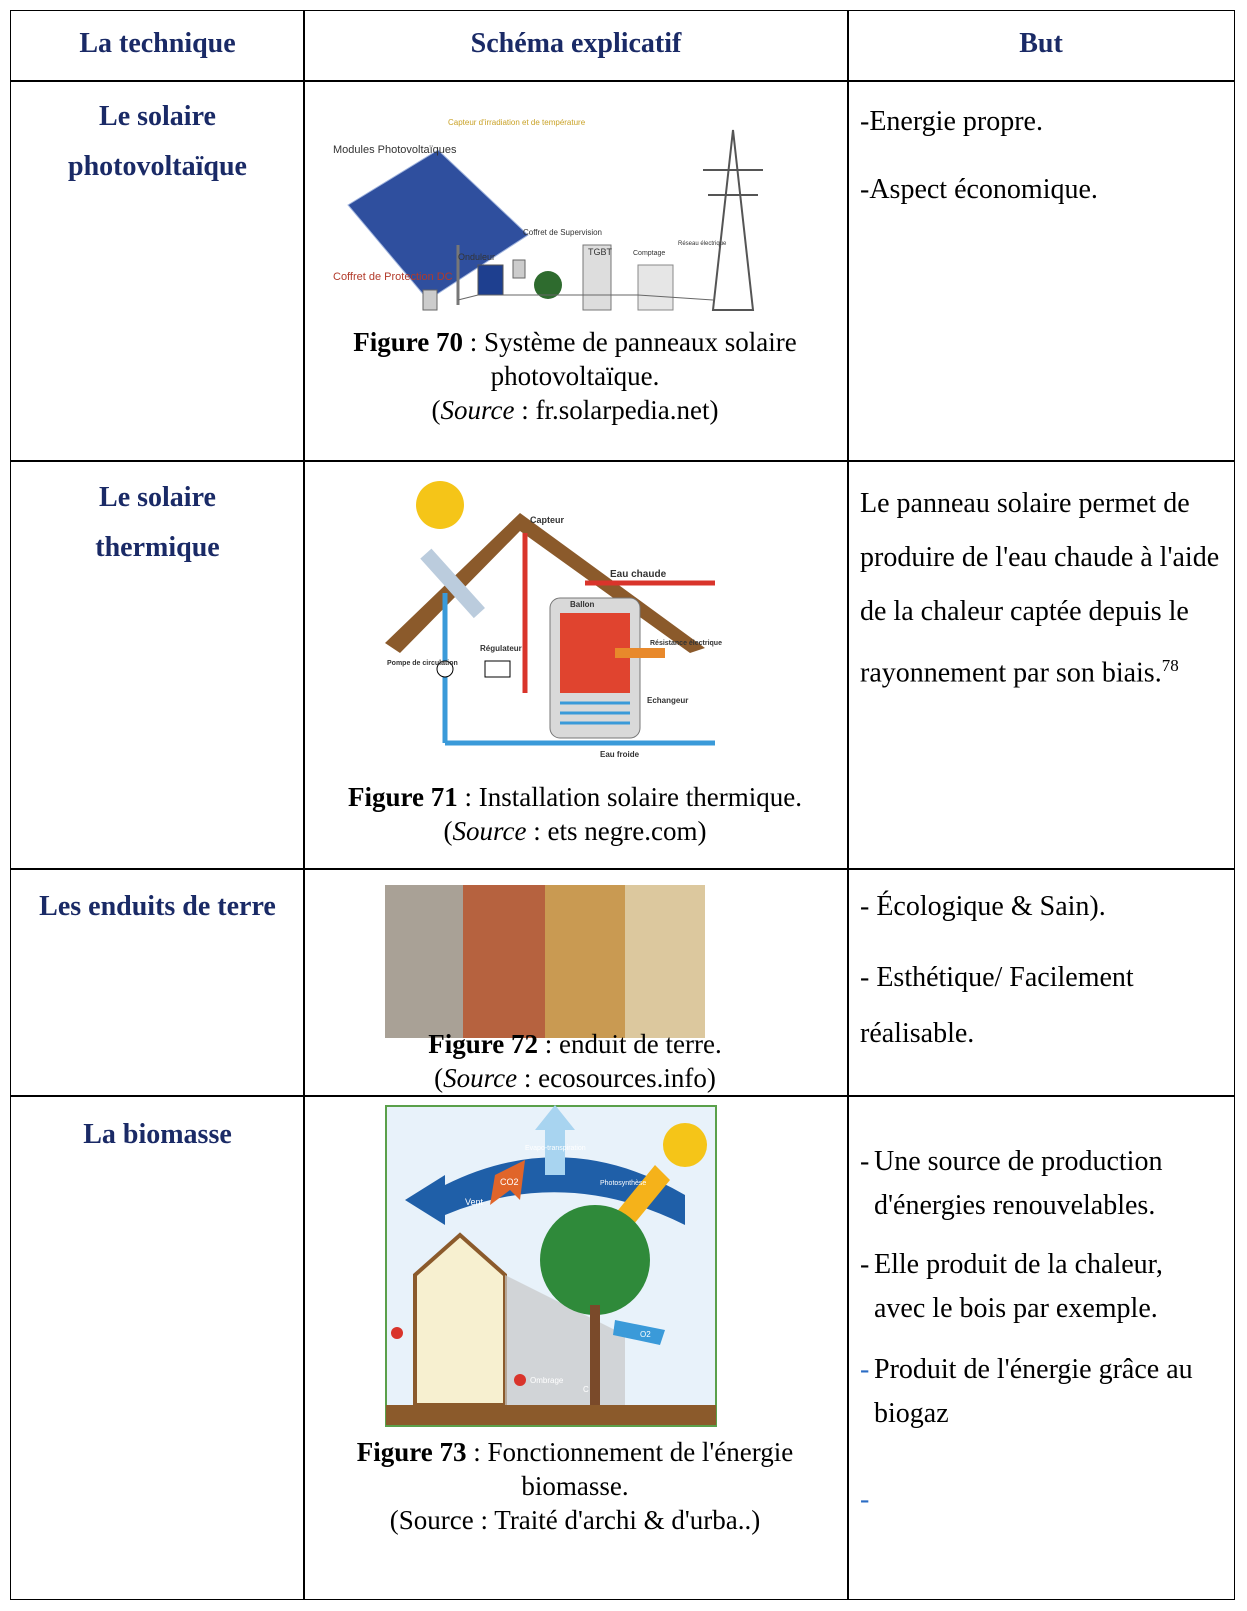 Image resolution: width=1247 pixels, height=1611 pixels. Describe the element at coordinates (1033, 1391) in the screenshot. I see `goal-text: Produit de l'énergie grâce au biogaz` at that location.